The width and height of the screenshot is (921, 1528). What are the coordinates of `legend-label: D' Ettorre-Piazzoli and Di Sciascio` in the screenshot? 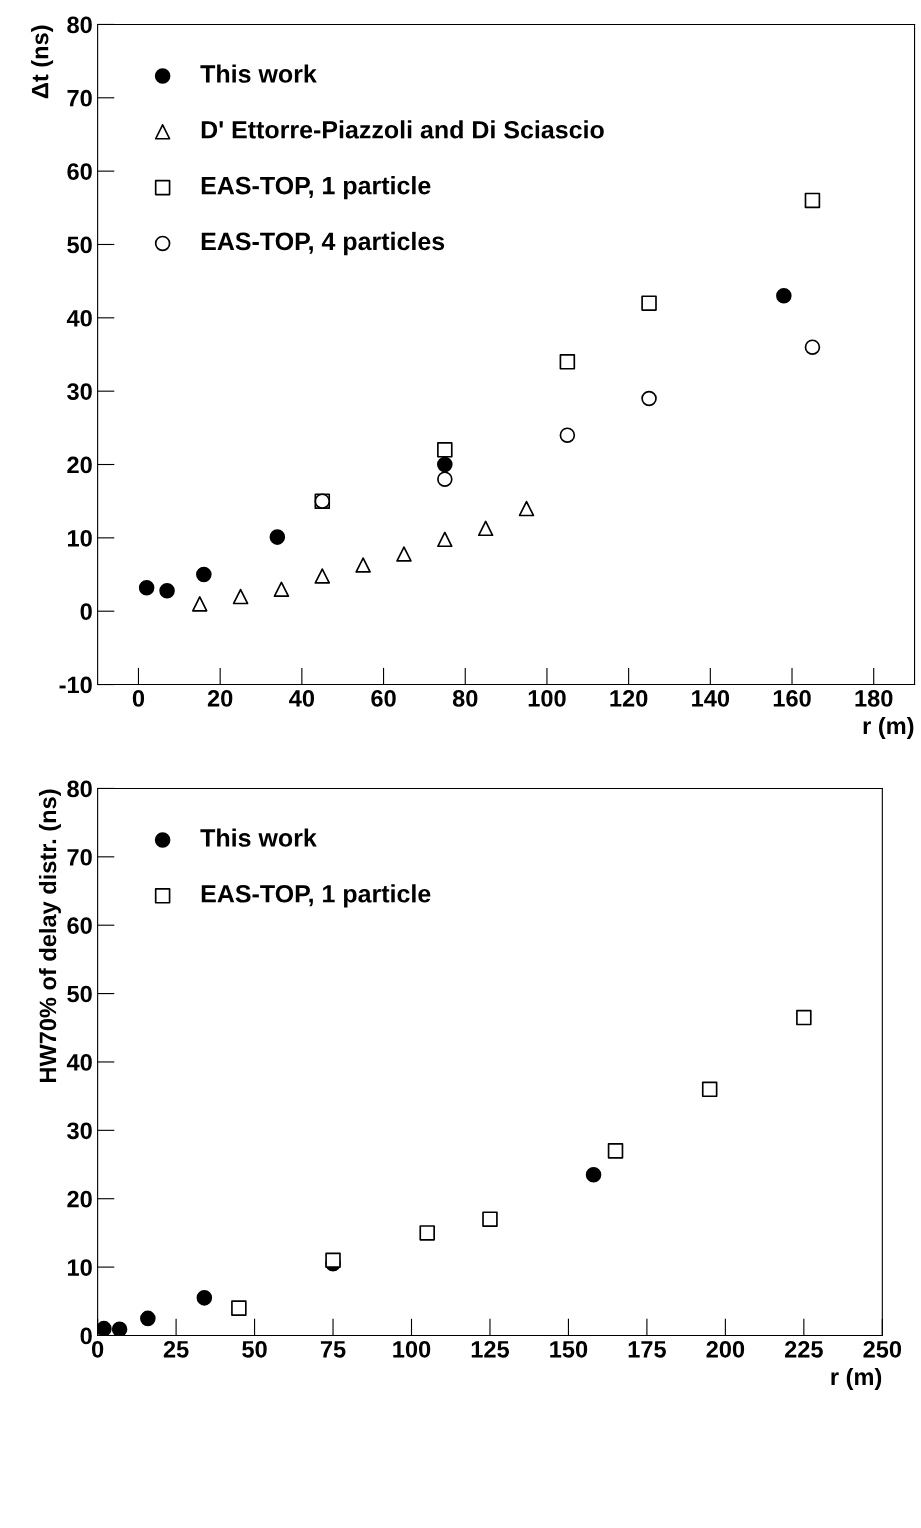 It's located at (402, 129).